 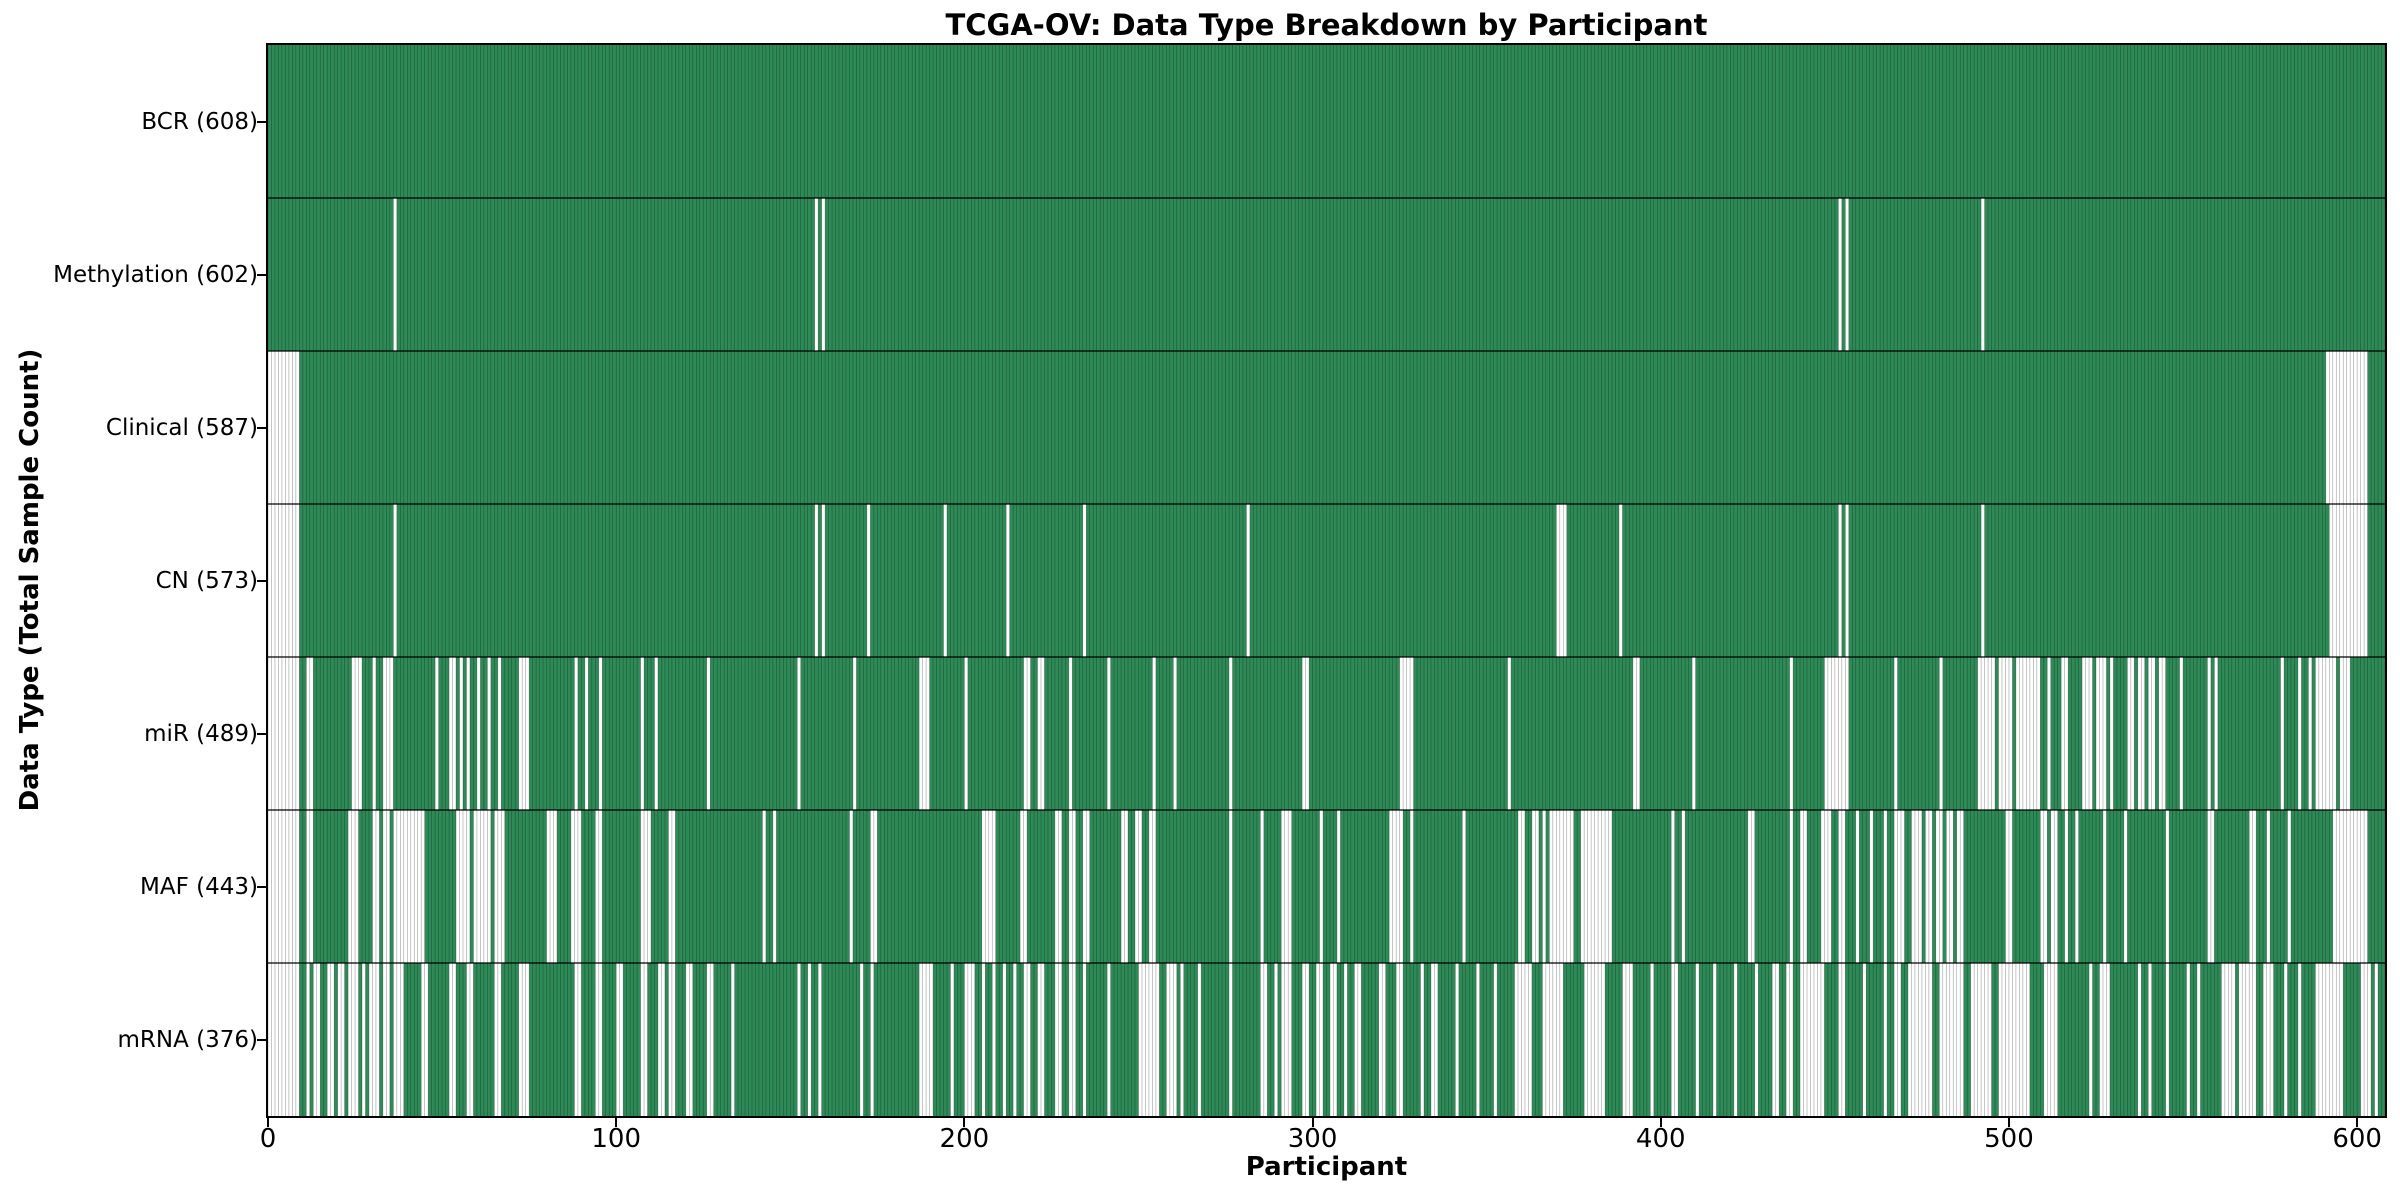 I want to click on y-tick-label-miR: miR (489), so click(x=201, y=733).